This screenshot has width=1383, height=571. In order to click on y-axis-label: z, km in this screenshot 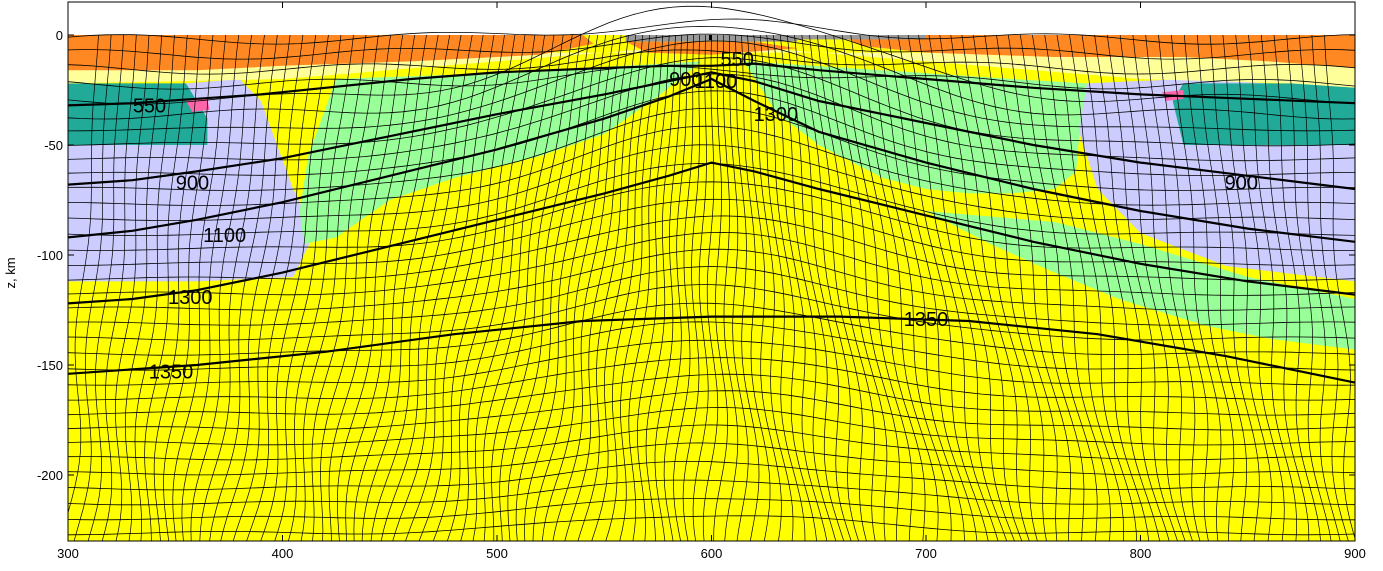, I will do `click(10, 272)`.